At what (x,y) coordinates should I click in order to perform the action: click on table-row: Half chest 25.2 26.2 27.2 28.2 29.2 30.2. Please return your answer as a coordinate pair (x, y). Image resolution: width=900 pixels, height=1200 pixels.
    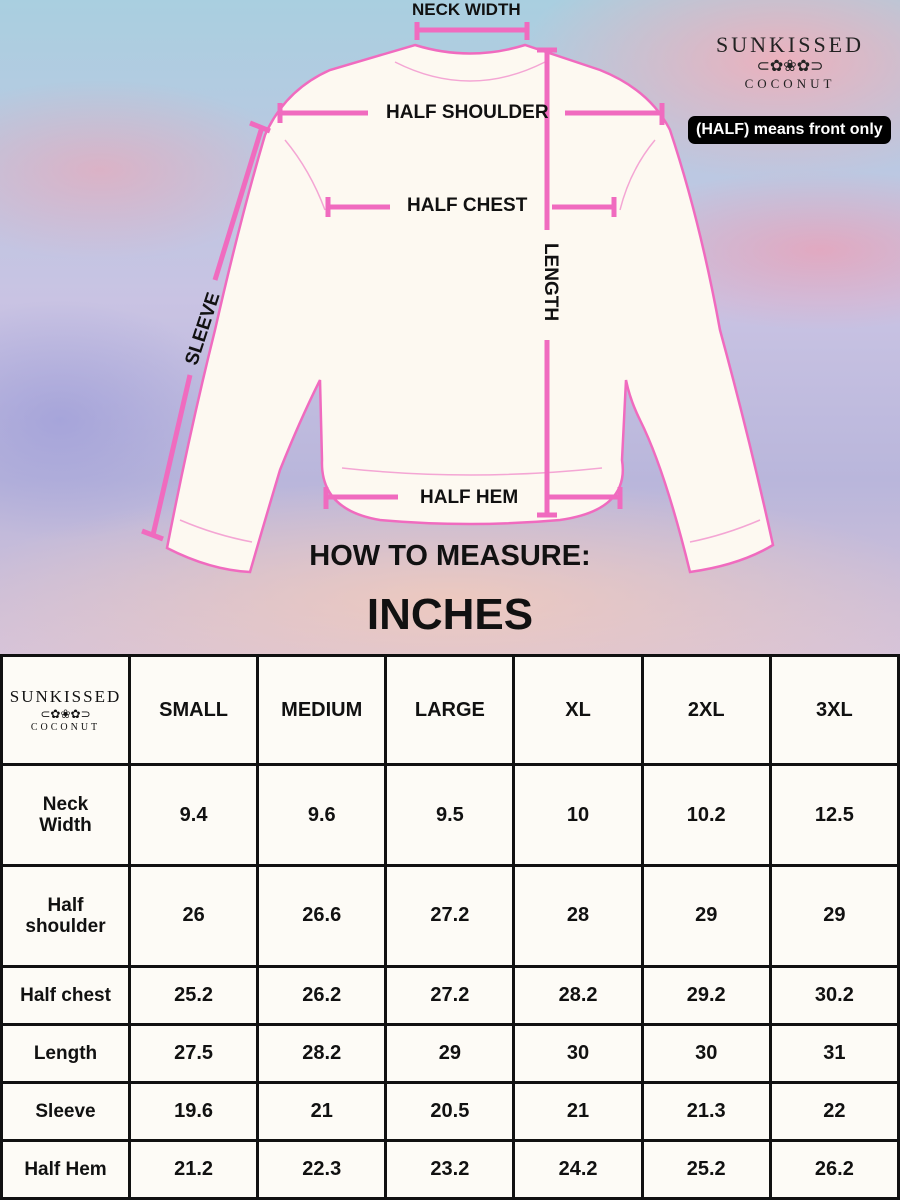
    Looking at the image, I should click on (450, 995).